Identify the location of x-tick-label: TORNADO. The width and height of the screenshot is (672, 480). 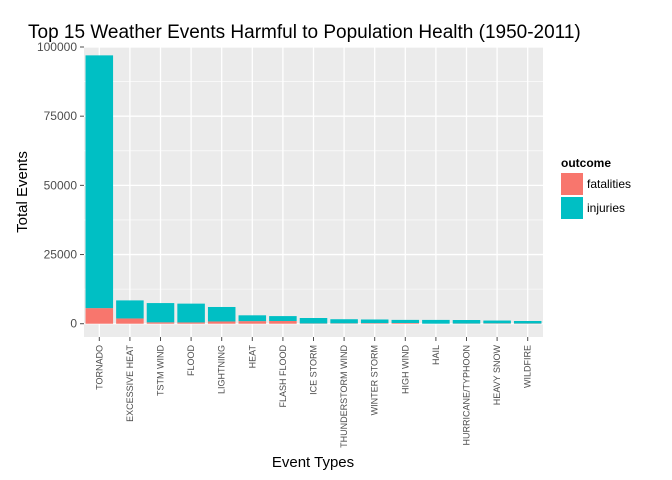
(99, 367).